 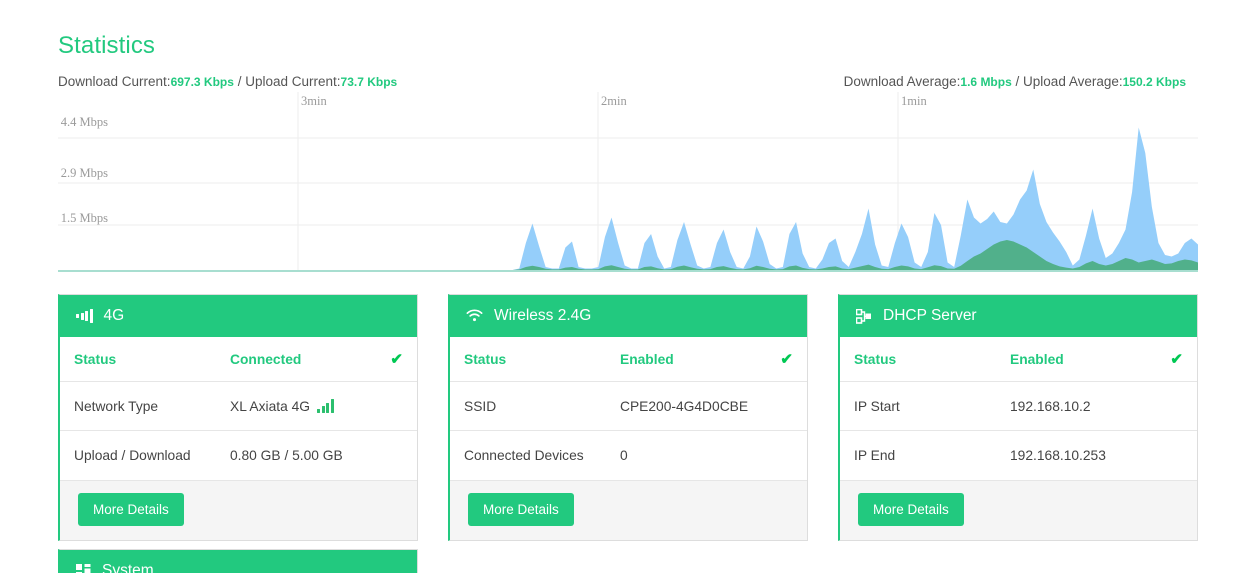 What do you see at coordinates (107, 45) in the screenshot?
I see `page-title: Statistics` at bounding box center [107, 45].